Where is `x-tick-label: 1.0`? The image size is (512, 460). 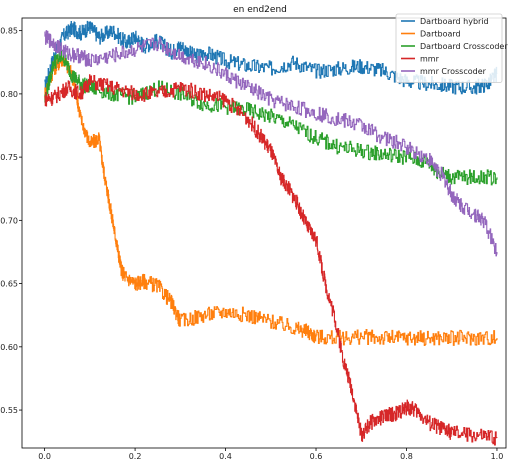 x-tick-label: 1.0 is located at coordinates (497, 456).